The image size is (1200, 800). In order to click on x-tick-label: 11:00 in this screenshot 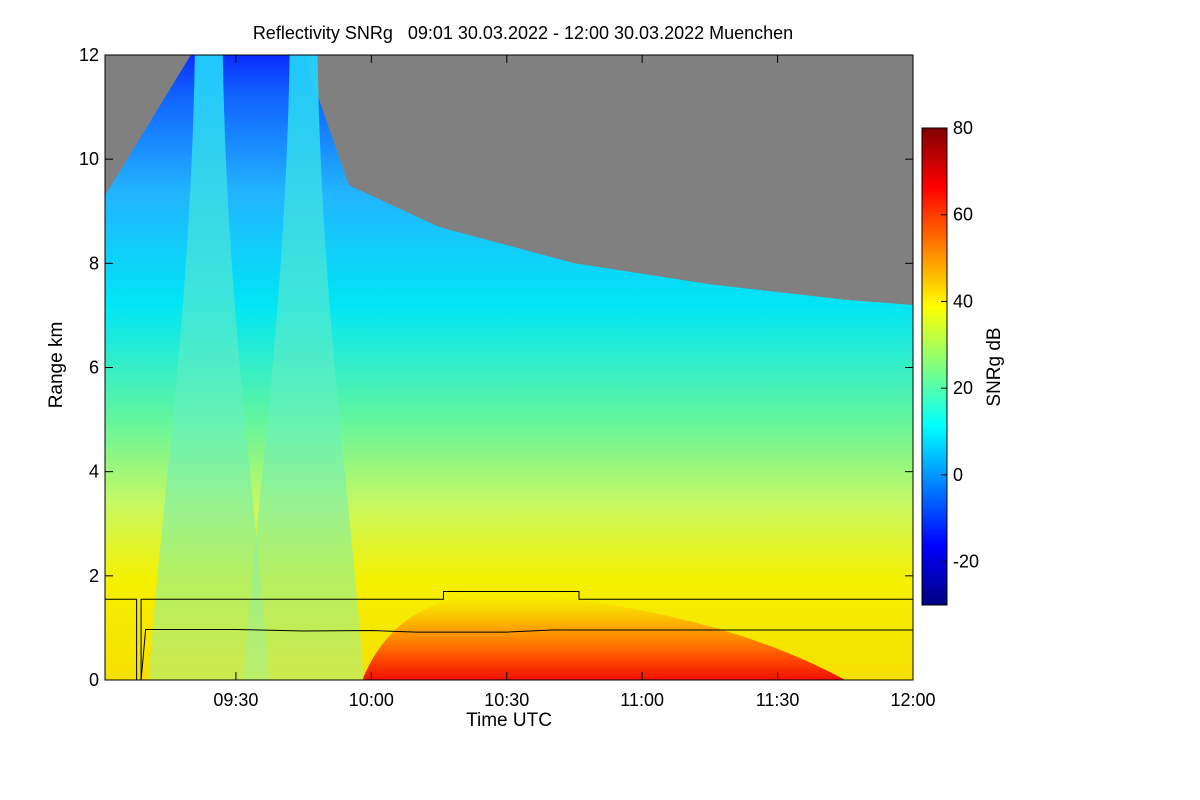, I will do `click(642, 700)`.